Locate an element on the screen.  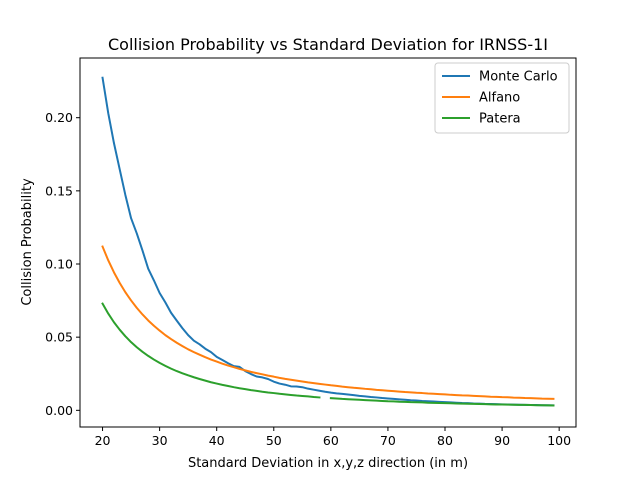
y-tick-label: 0.05 is located at coordinates (59, 337).